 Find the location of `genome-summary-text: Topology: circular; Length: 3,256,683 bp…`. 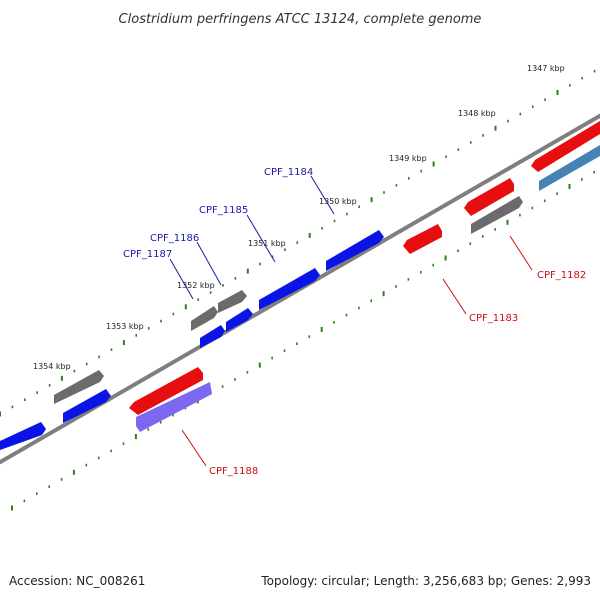

genome-summary-text: Topology: circular; Length: 3,256,683 bp… is located at coordinates (425, 581).